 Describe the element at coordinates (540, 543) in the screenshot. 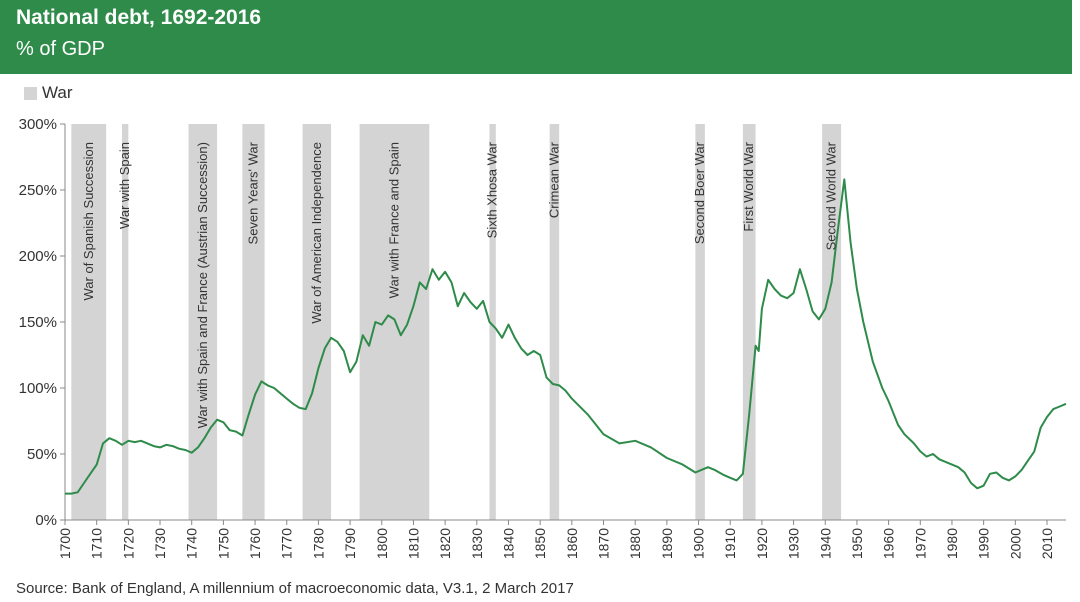

I see `x-tick-label: 1850` at that location.